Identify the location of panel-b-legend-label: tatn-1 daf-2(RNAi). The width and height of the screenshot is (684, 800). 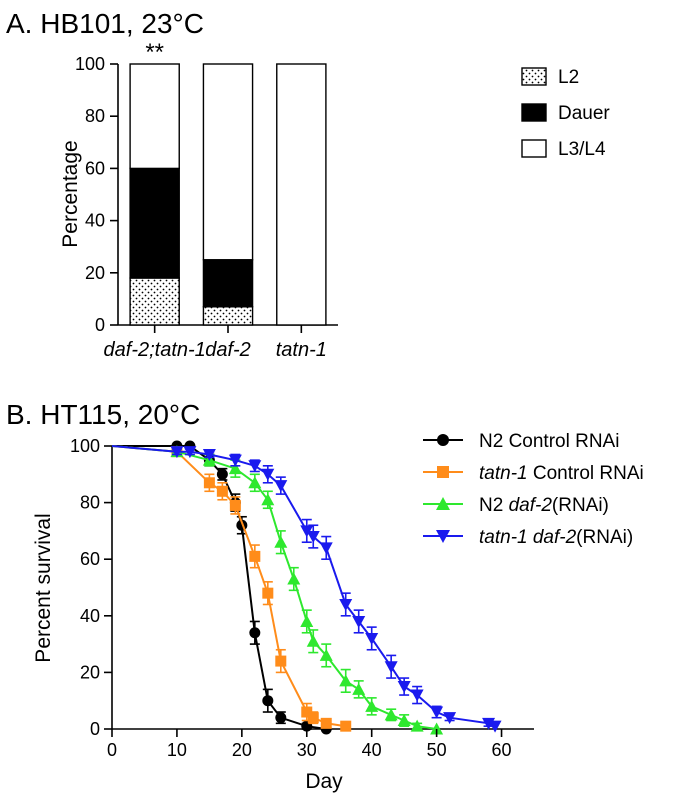
(556, 537).